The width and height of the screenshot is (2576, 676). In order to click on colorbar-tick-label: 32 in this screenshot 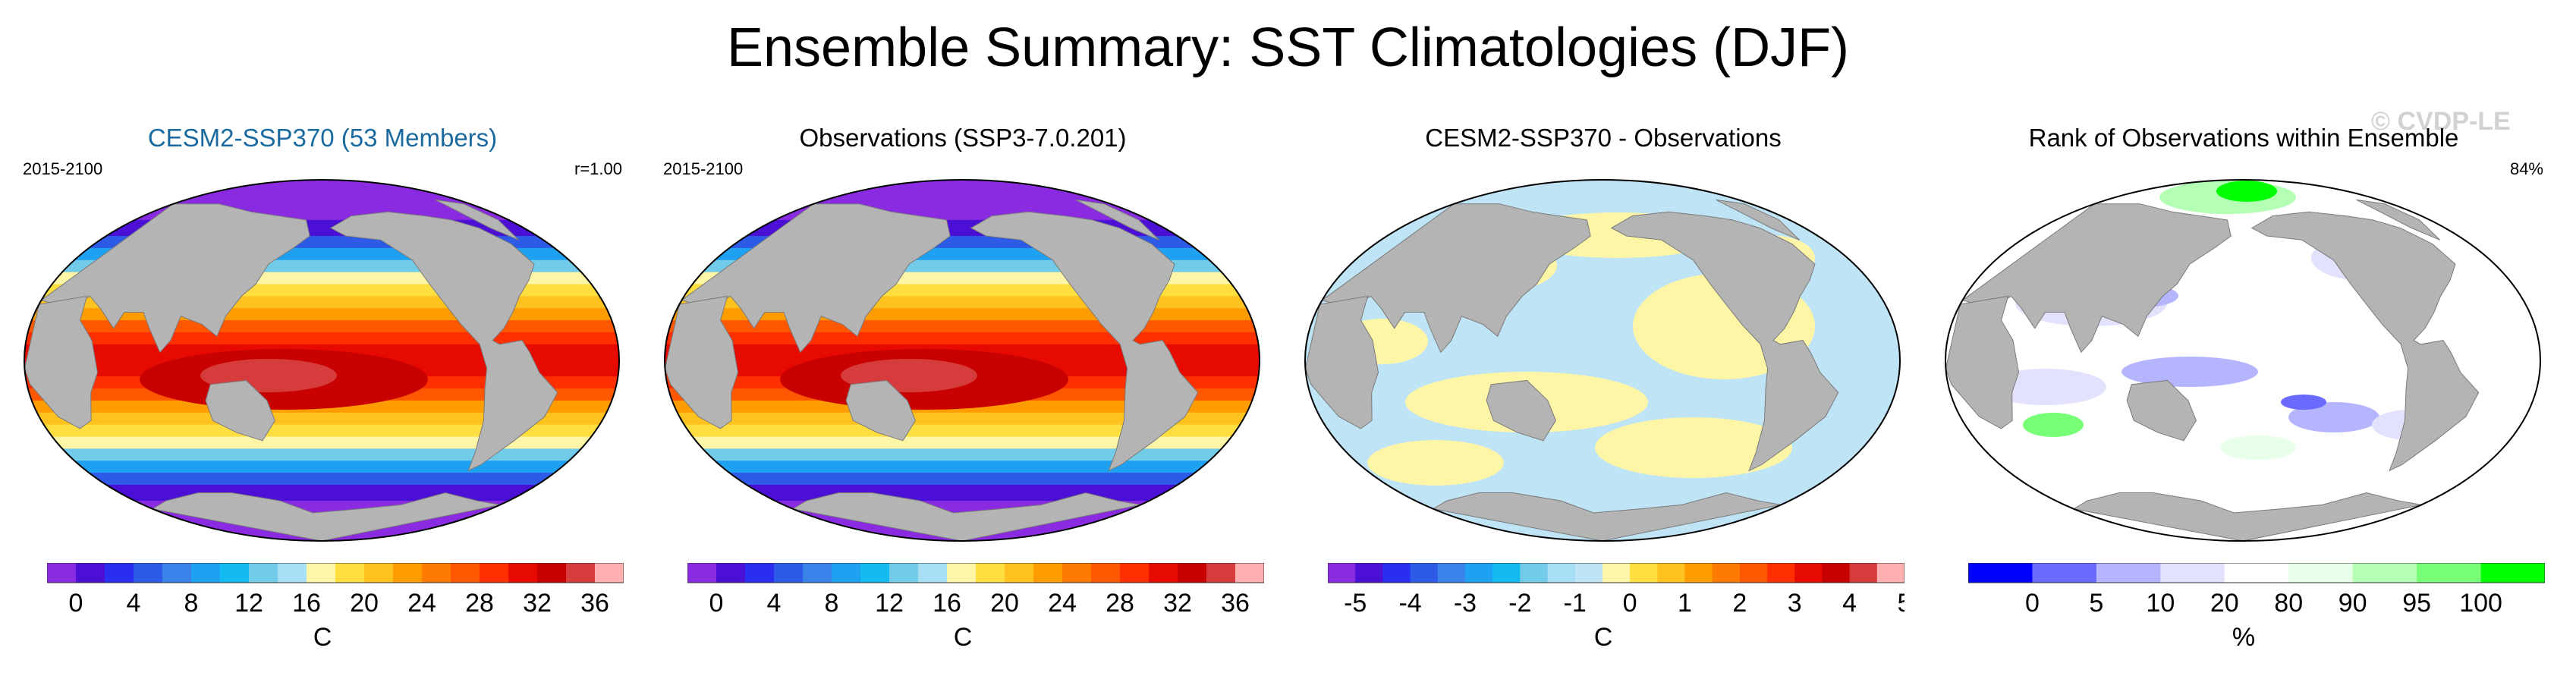, I will do `click(537, 603)`.